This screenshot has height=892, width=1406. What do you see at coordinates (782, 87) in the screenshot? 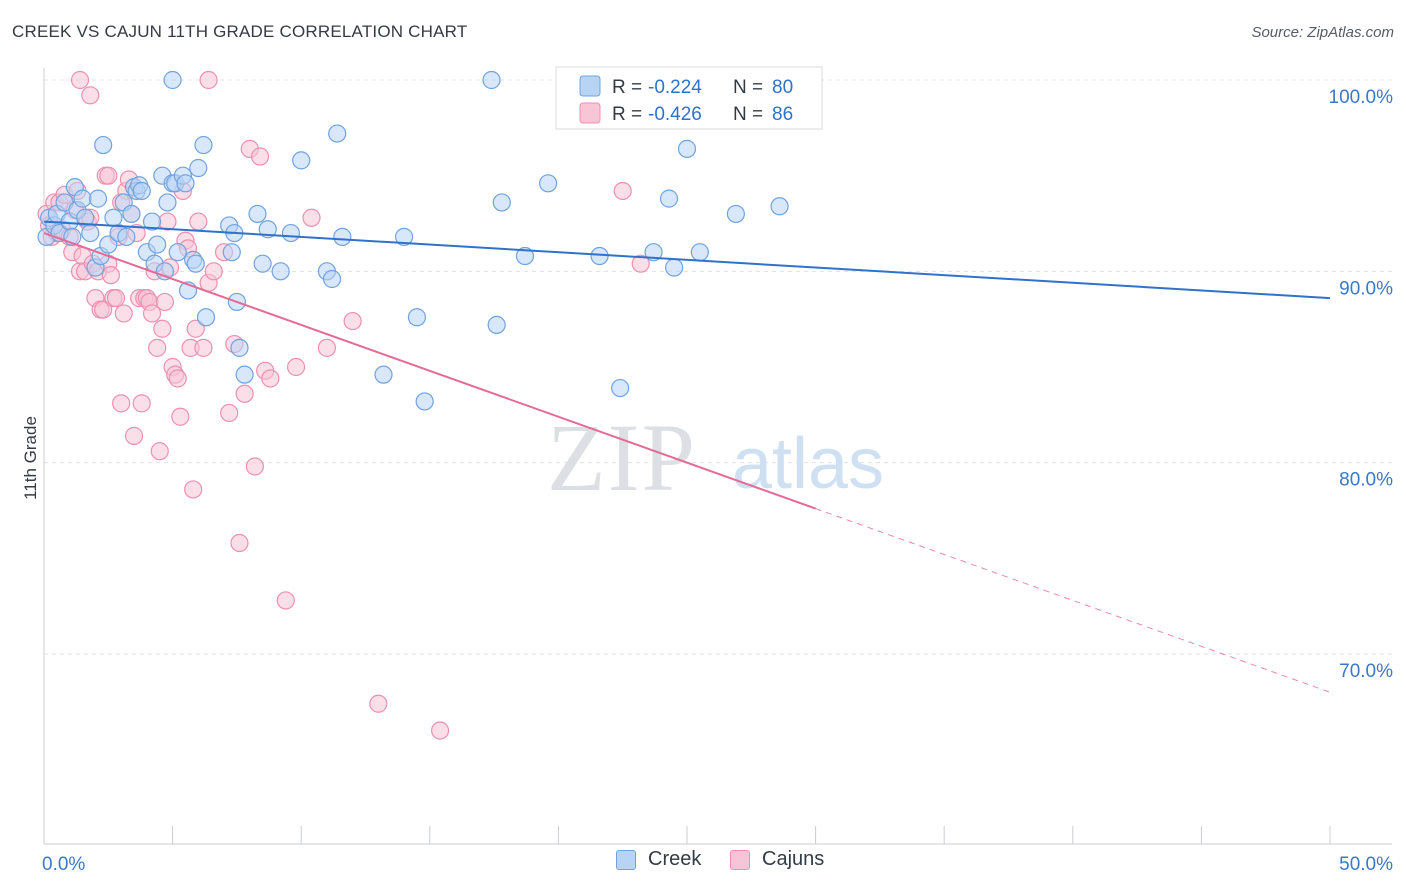
I see `legend-n-value-creek: 80` at bounding box center [782, 87].